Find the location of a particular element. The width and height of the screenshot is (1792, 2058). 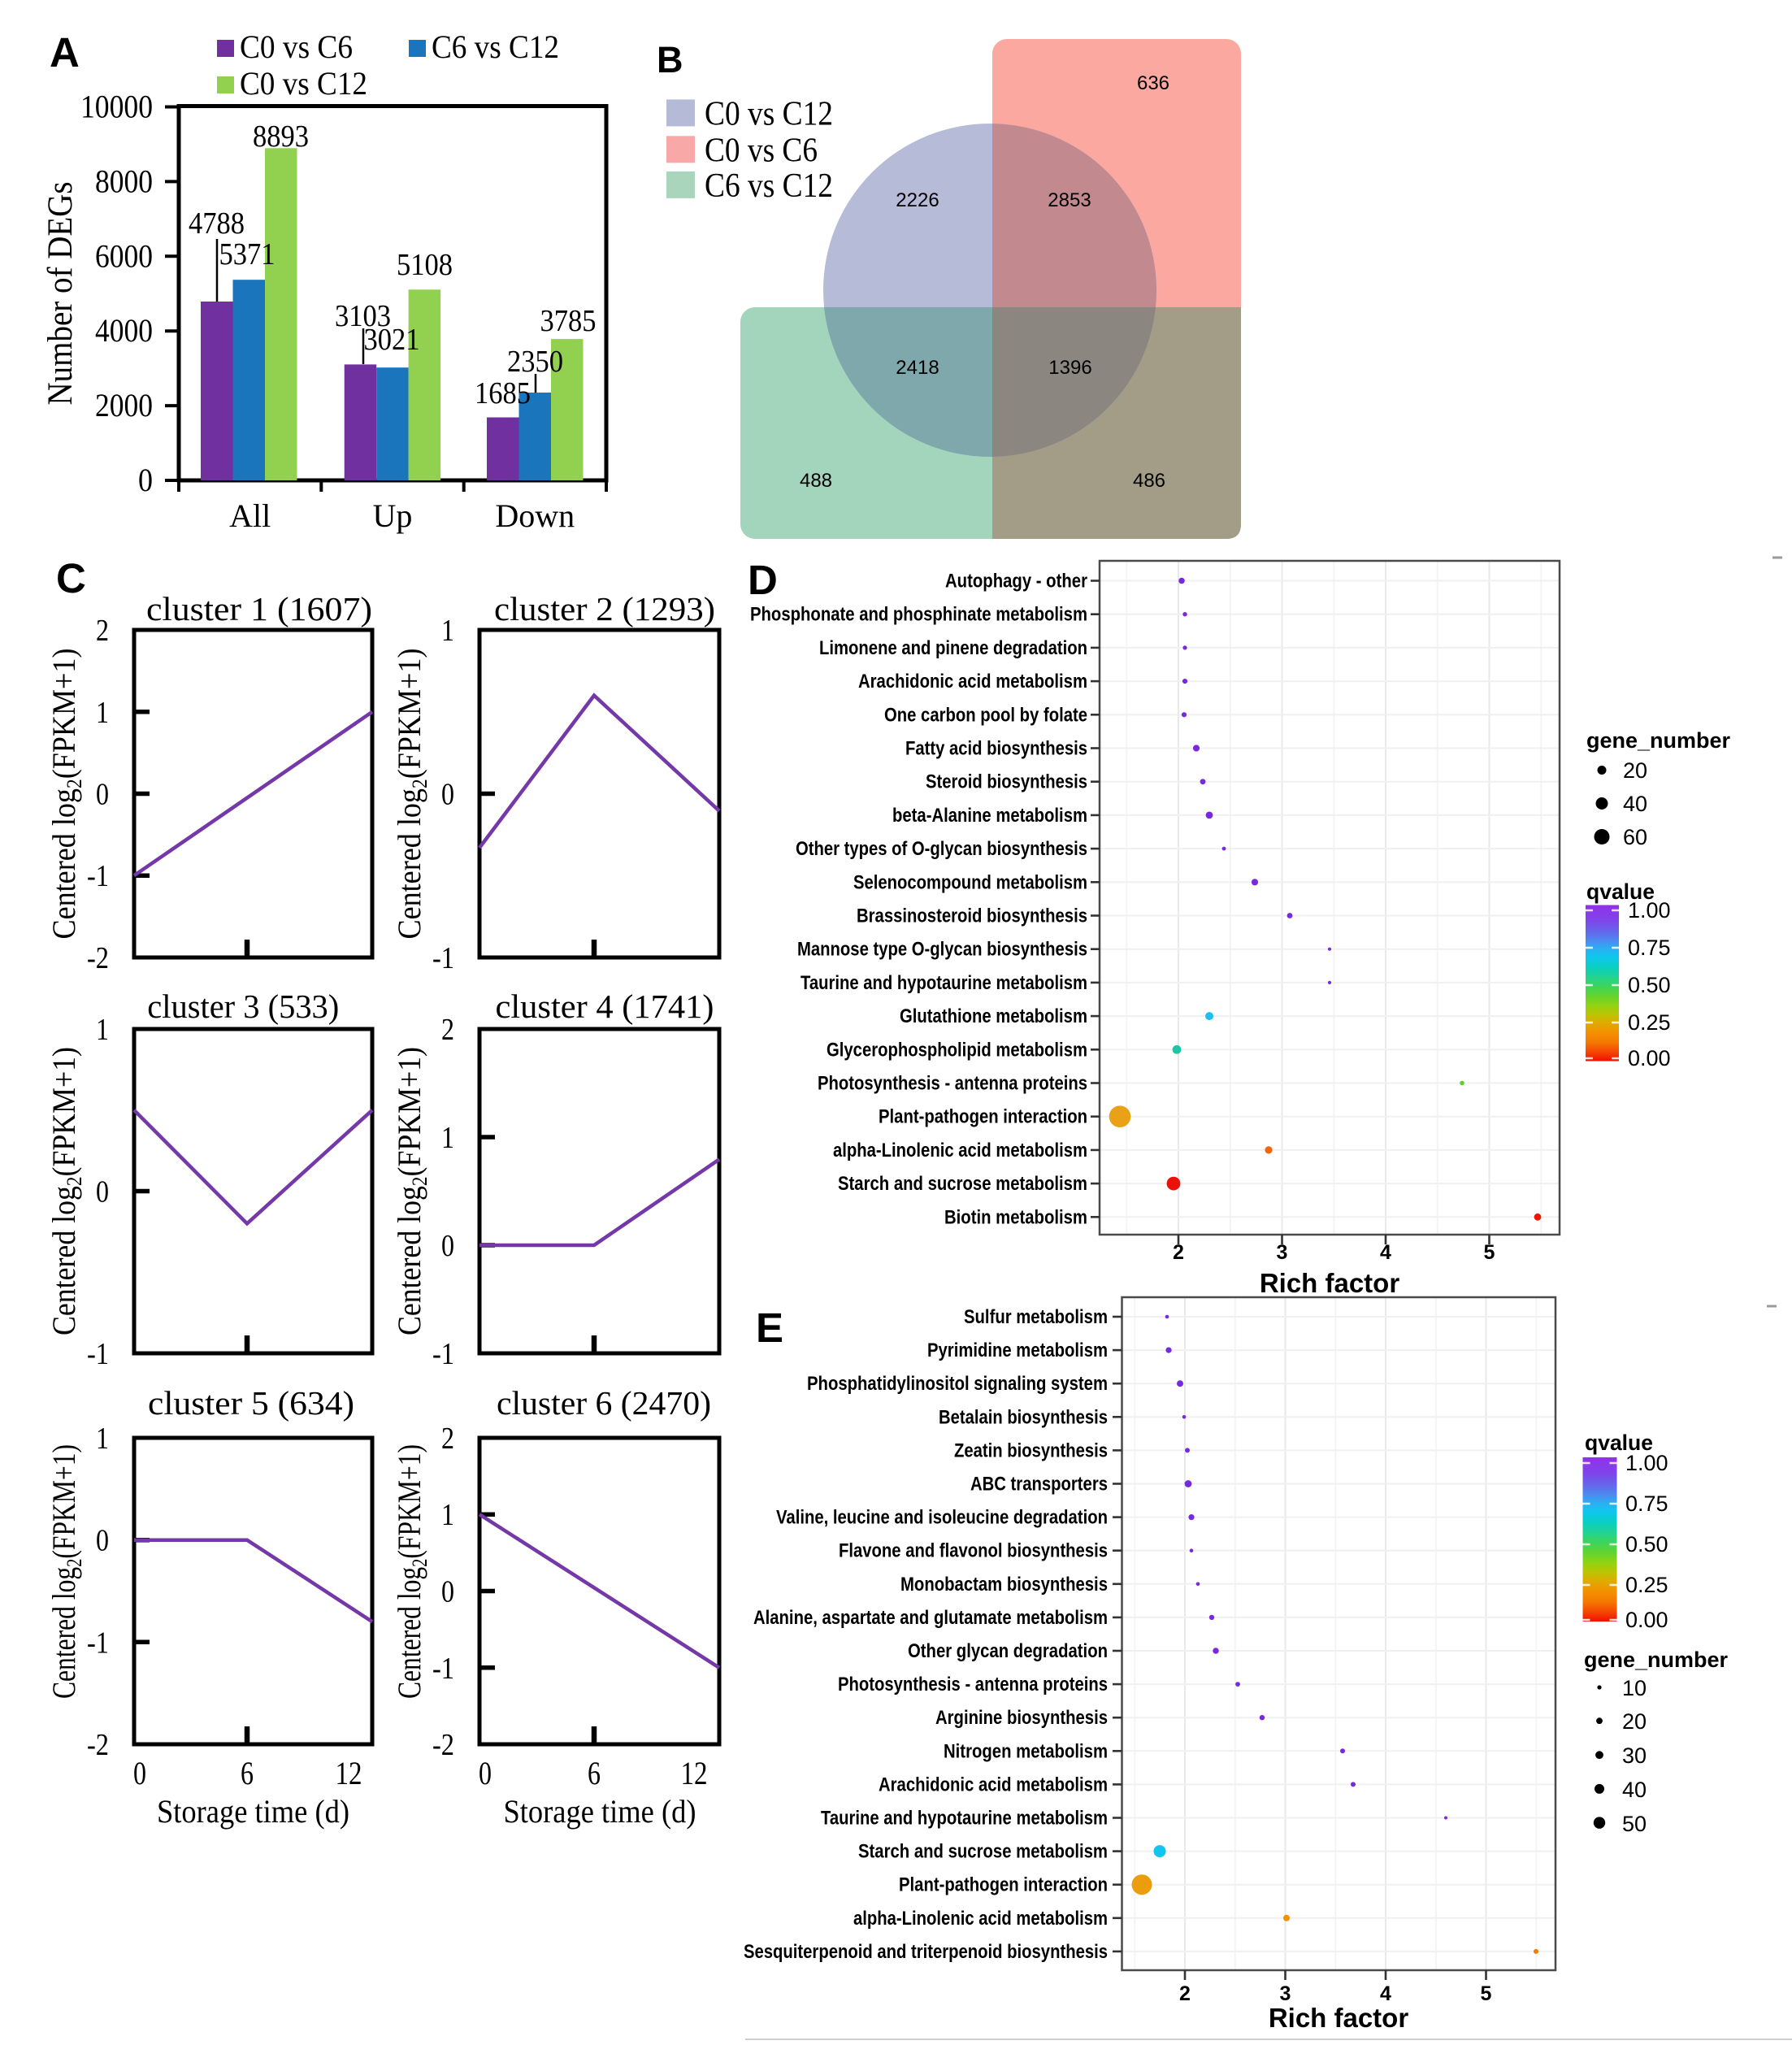

svg-text: Up is located at coordinates (393, 515).